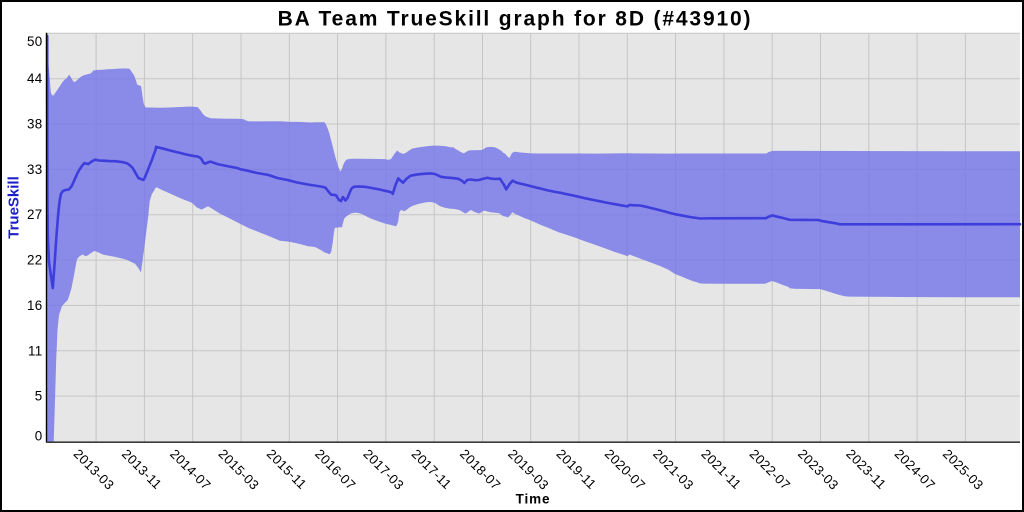 The image size is (1024, 512). Describe the element at coordinates (533, 499) in the screenshot. I see `svg-text: Time` at that location.